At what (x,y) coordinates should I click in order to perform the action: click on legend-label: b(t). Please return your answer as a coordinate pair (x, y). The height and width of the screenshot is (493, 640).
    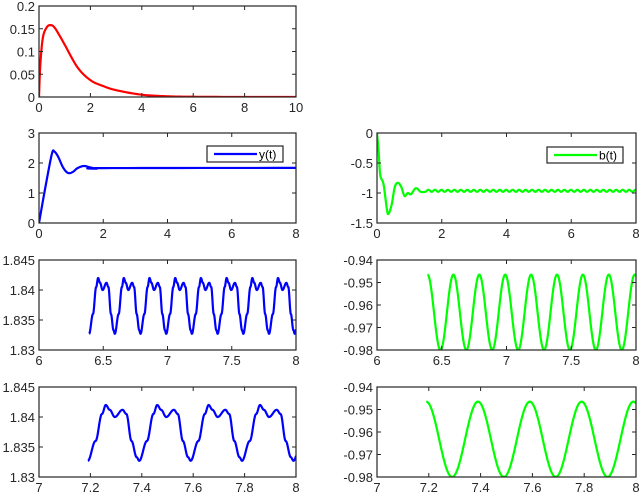
    Looking at the image, I should click on (608, 156).